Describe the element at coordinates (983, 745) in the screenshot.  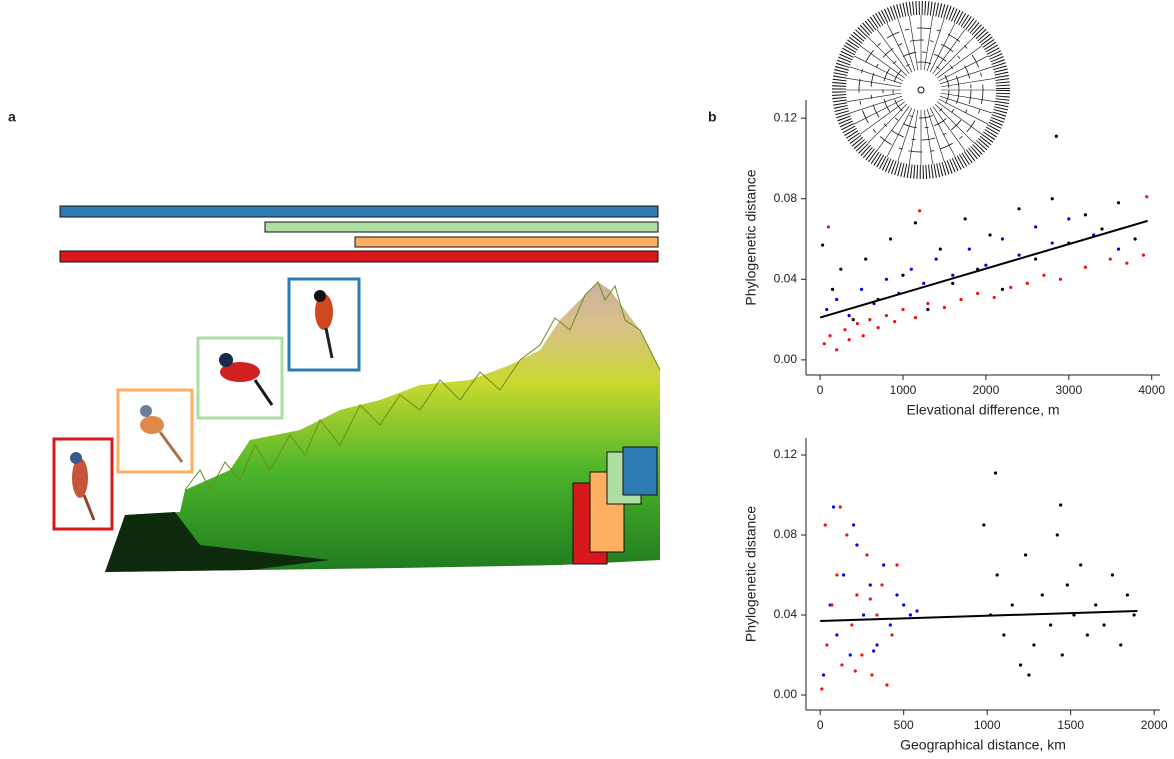
I see `x-axis-label: Geographical distance, km` at that location.